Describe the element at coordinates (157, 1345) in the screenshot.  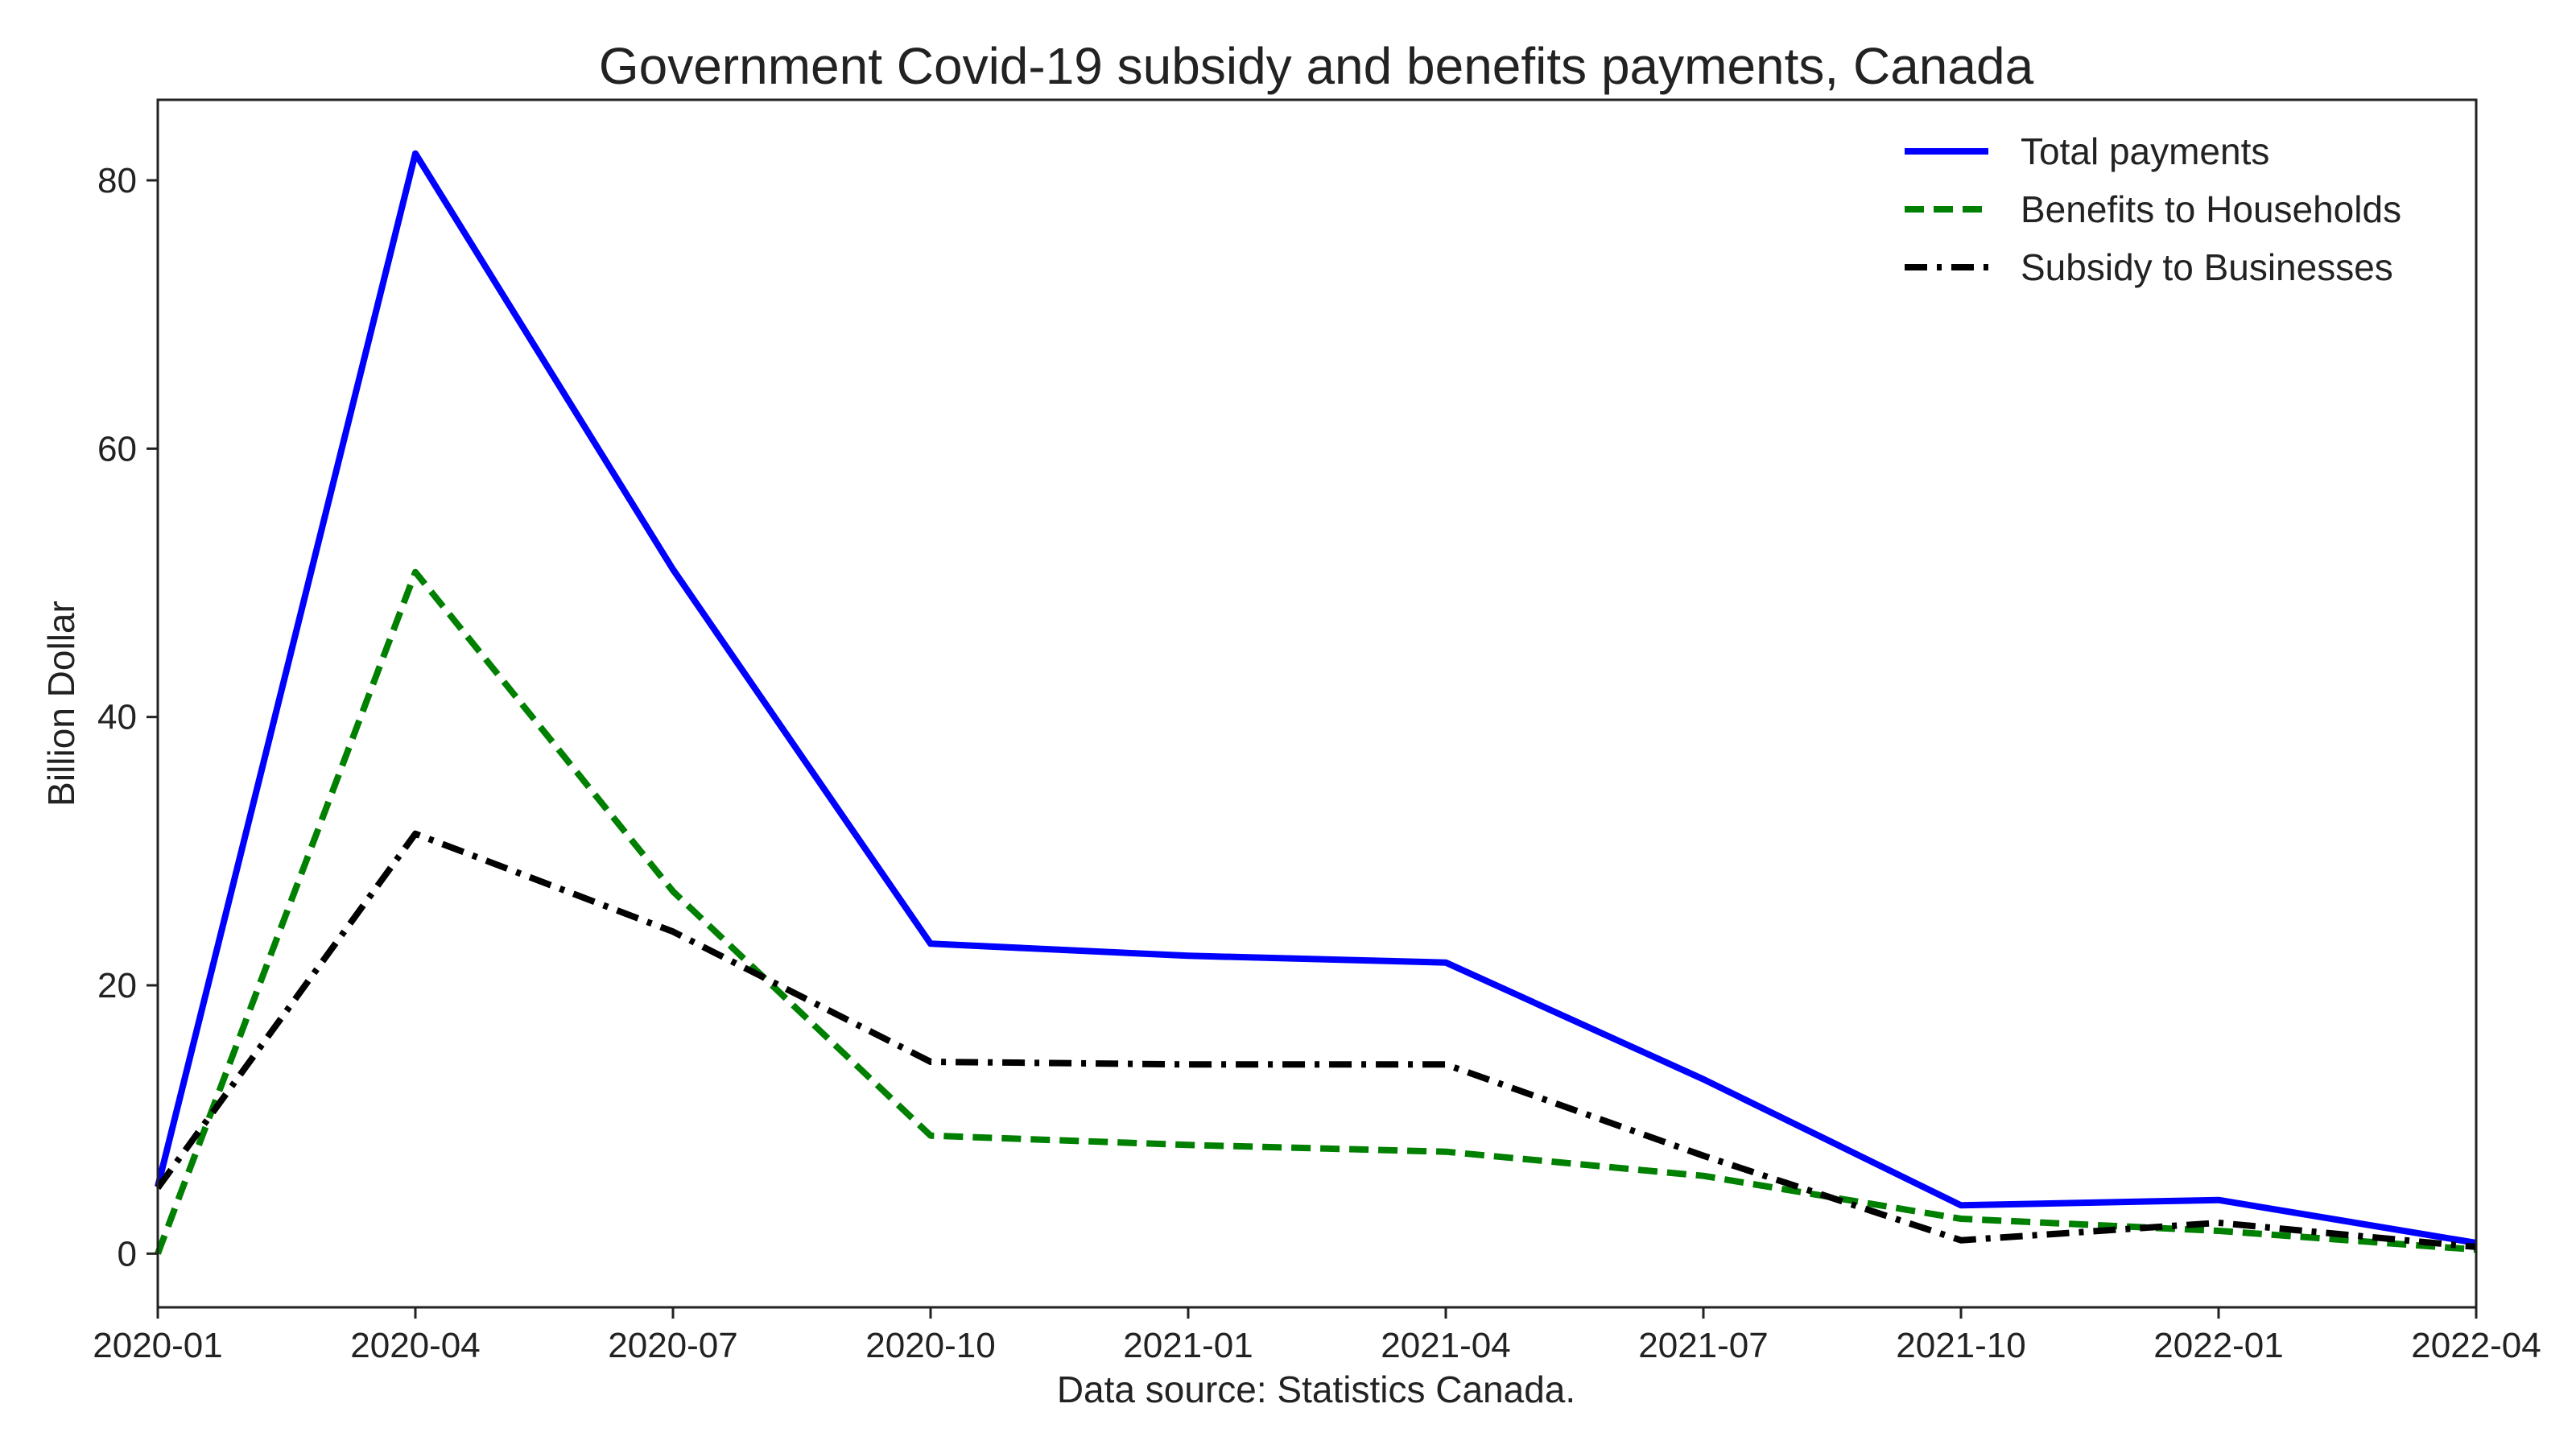
I see `x-tick-label: 2020-01` at that location.